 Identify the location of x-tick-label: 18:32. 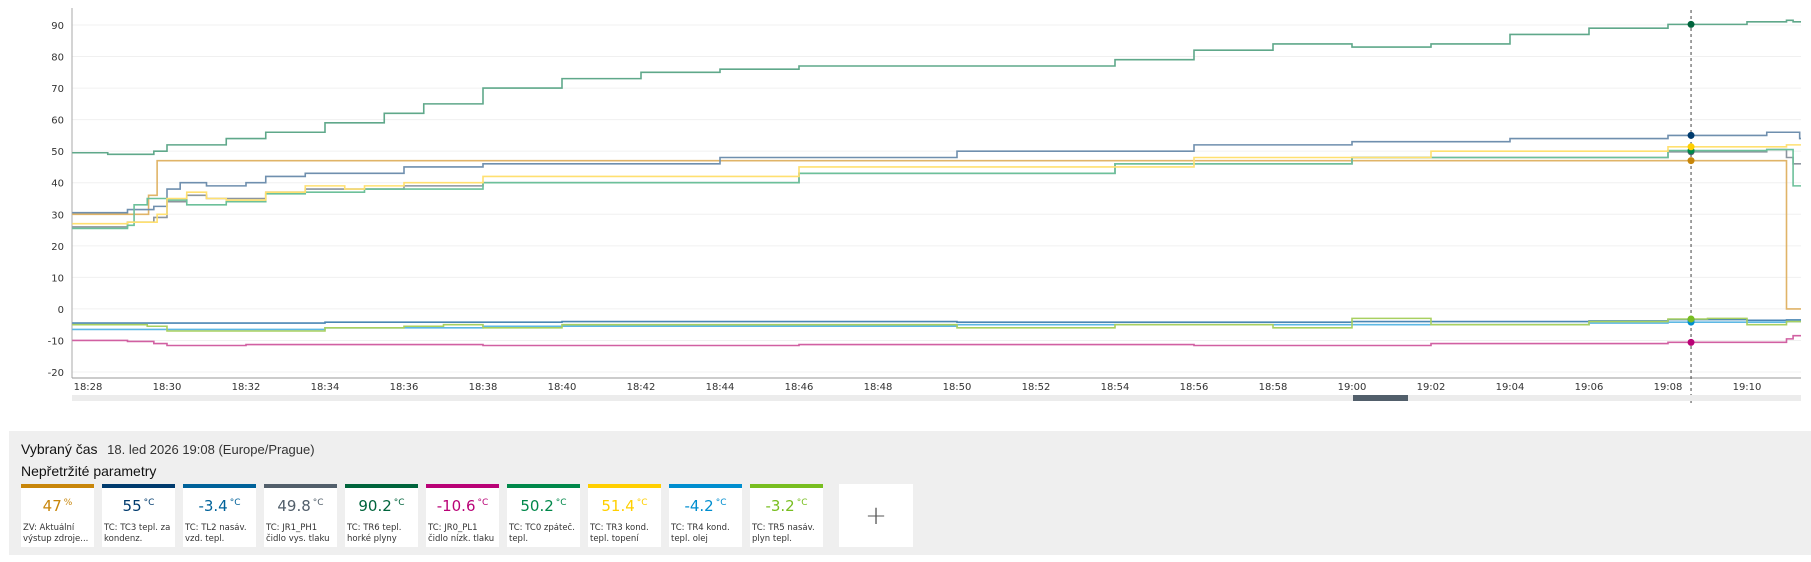
(246, 387).